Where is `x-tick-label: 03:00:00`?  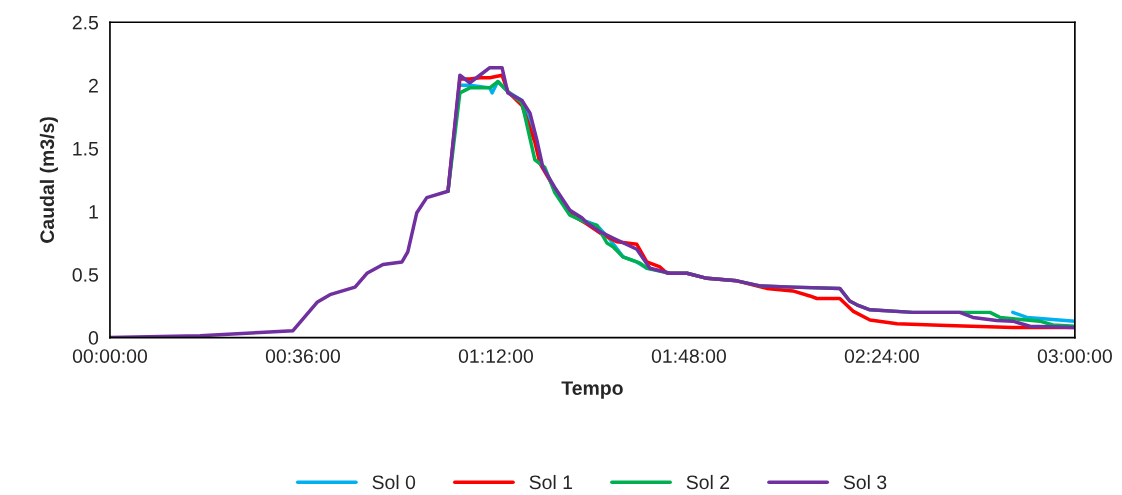 x-tick-label: 03:00:00 is located at coordinates (1074, 356).